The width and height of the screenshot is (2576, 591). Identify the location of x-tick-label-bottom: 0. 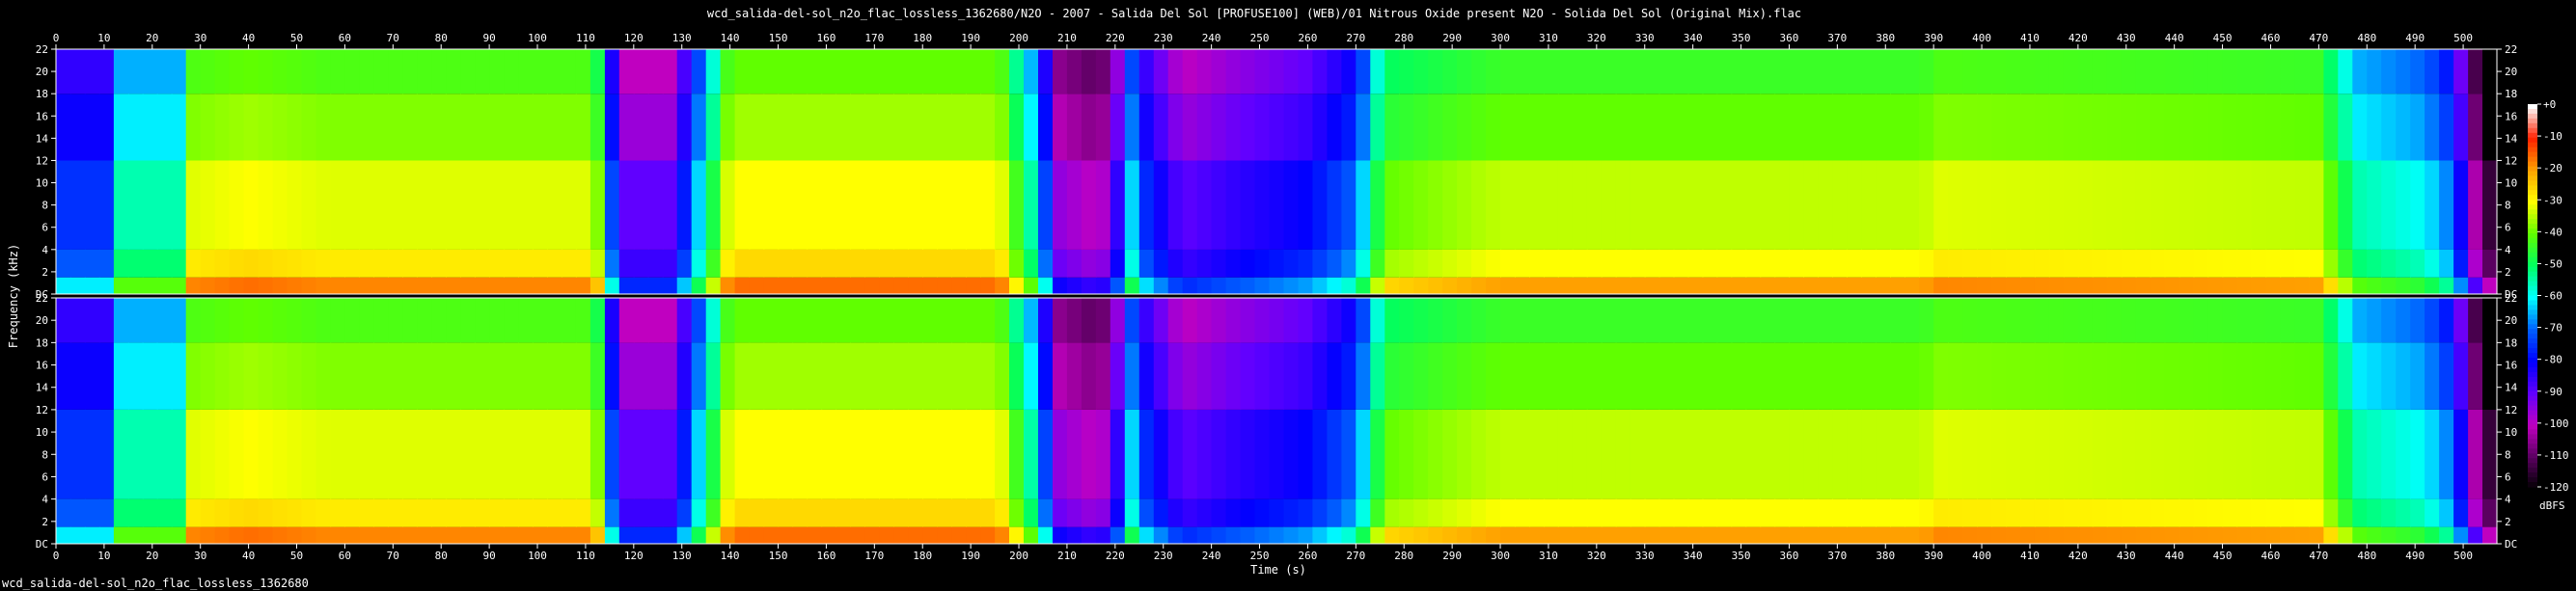
(57, 556).